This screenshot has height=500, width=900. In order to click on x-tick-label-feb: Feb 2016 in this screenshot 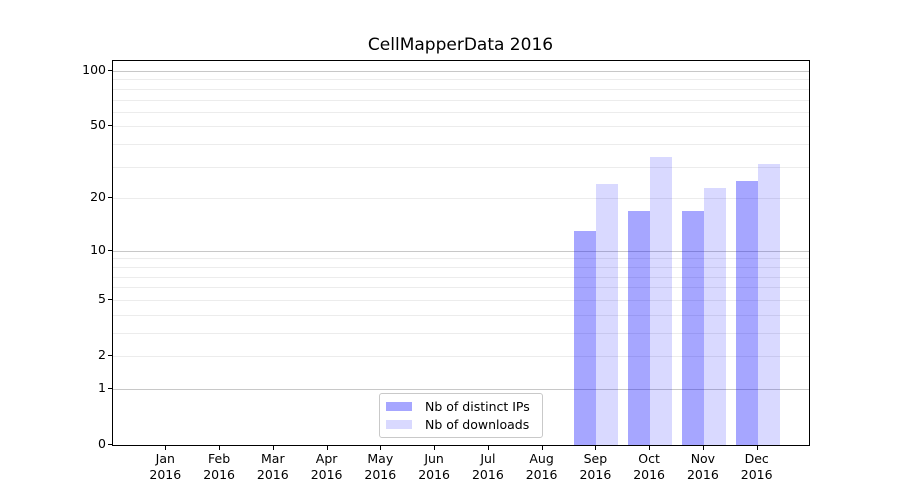, I will do `click(219, 466)`.